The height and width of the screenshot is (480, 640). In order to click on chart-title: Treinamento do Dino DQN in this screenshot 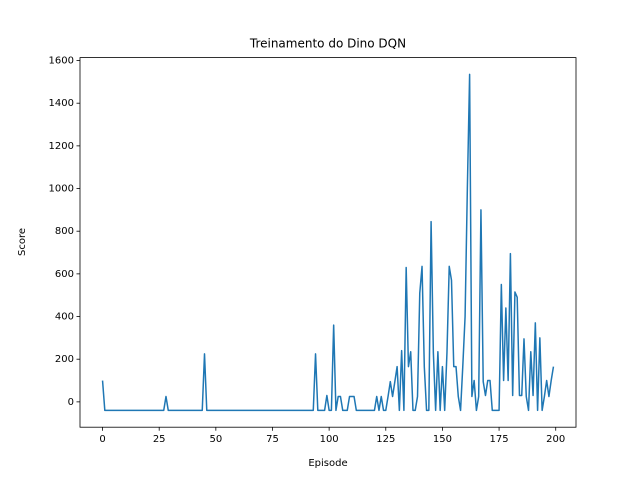, I will do `click(327, 44)`.